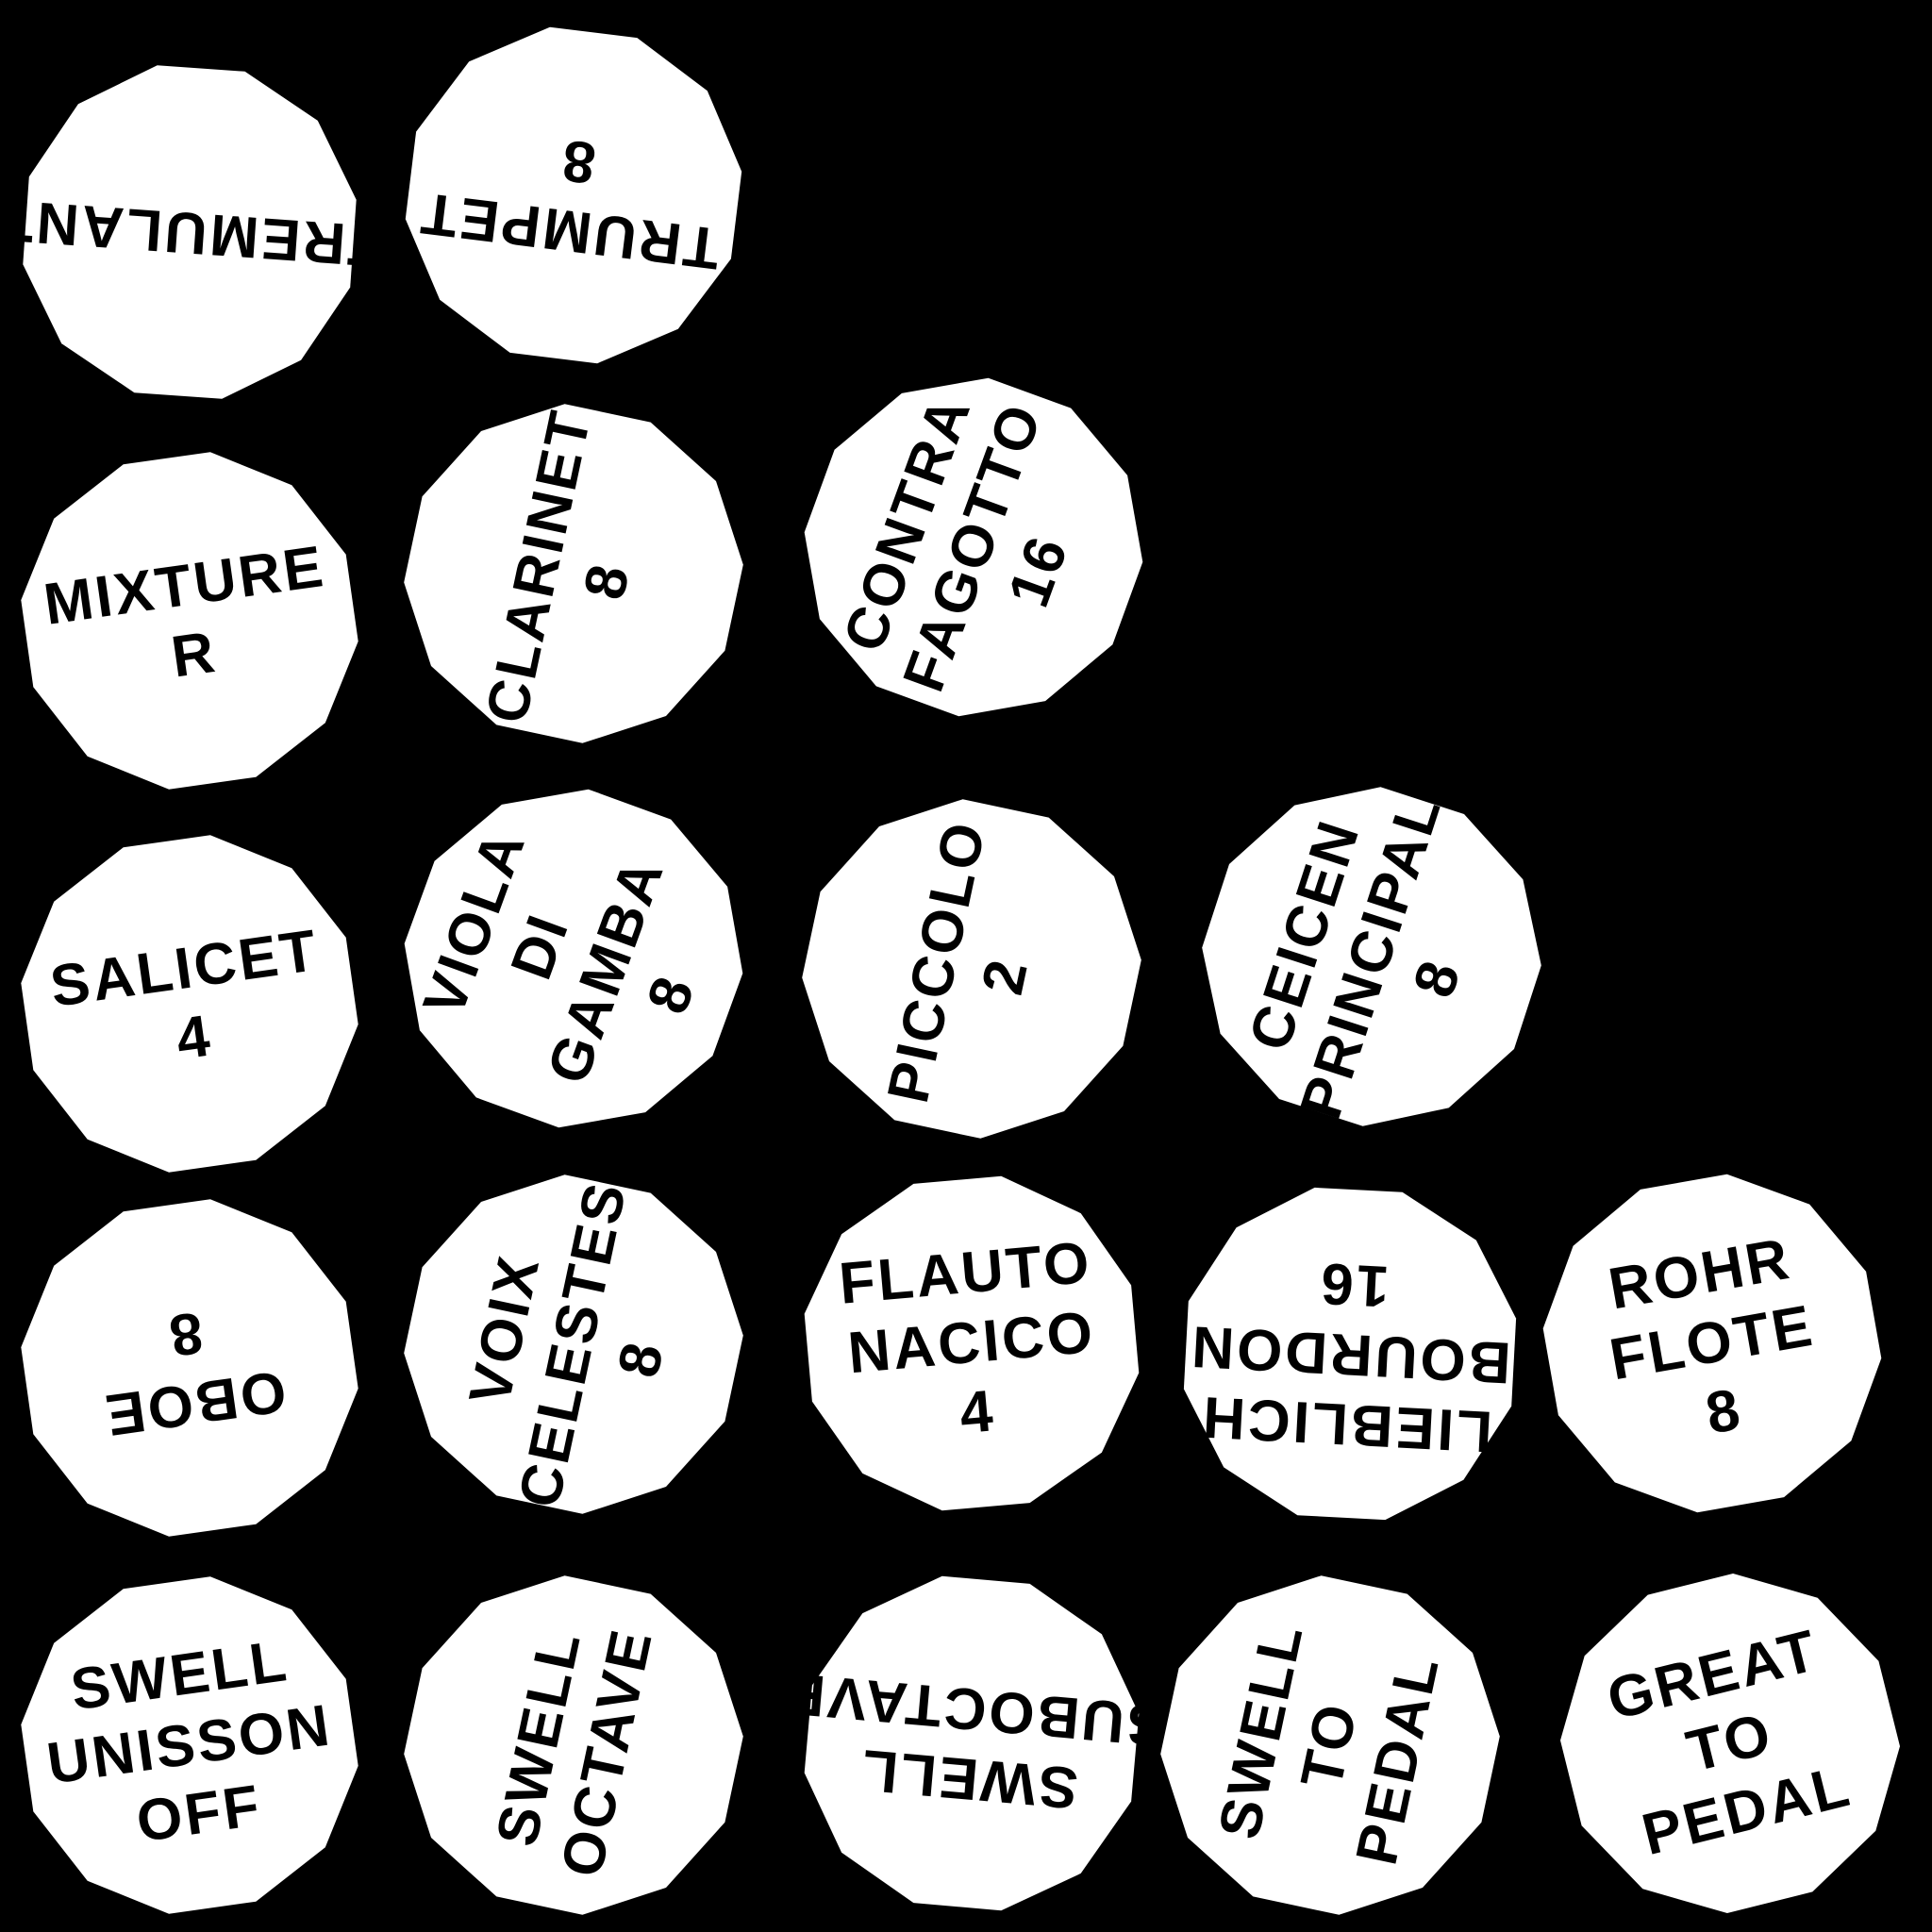 This screenshot has height=1932, width=1932. I want to click on stop-knob-flauto-nacico: FLAUTO NACICO 4, so click(971, 1343).